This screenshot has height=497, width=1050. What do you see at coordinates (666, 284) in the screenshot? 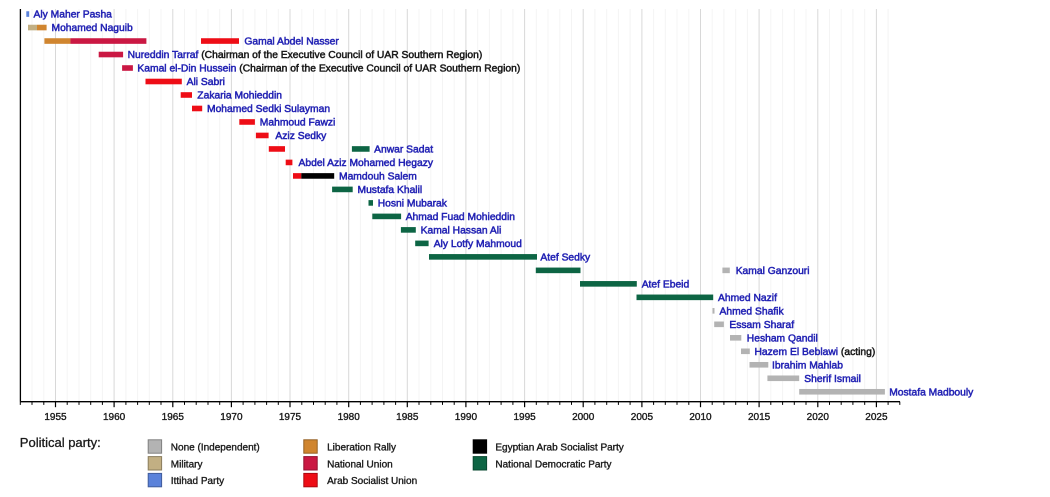
I see `svg-text: Atef Ebeid` at bounding box center [666, 284].